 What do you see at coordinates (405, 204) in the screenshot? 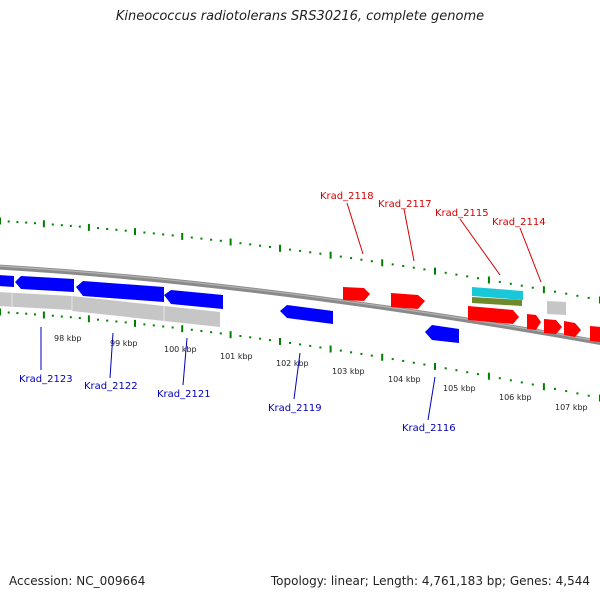
I see `gene-label-krad-2117: Krad_2117` at bounding box center [405, 204].